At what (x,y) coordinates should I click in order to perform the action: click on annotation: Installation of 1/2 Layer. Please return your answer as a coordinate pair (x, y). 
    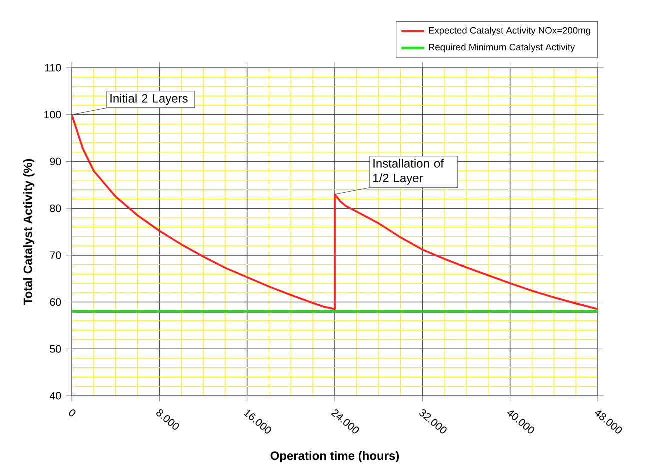
    Looking at the image, I should click on (409, 172).